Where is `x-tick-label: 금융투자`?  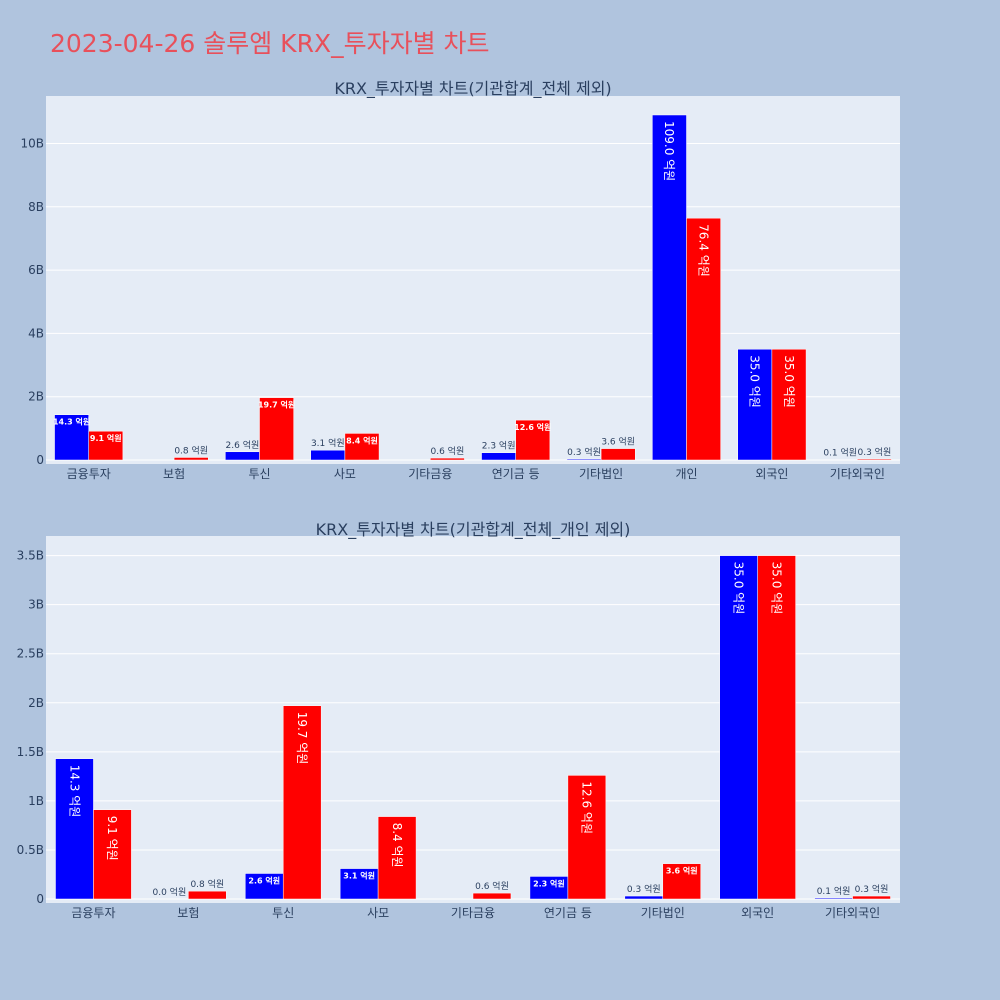 x-tick-label: 금융투자 is located at coordinates (93, 913).